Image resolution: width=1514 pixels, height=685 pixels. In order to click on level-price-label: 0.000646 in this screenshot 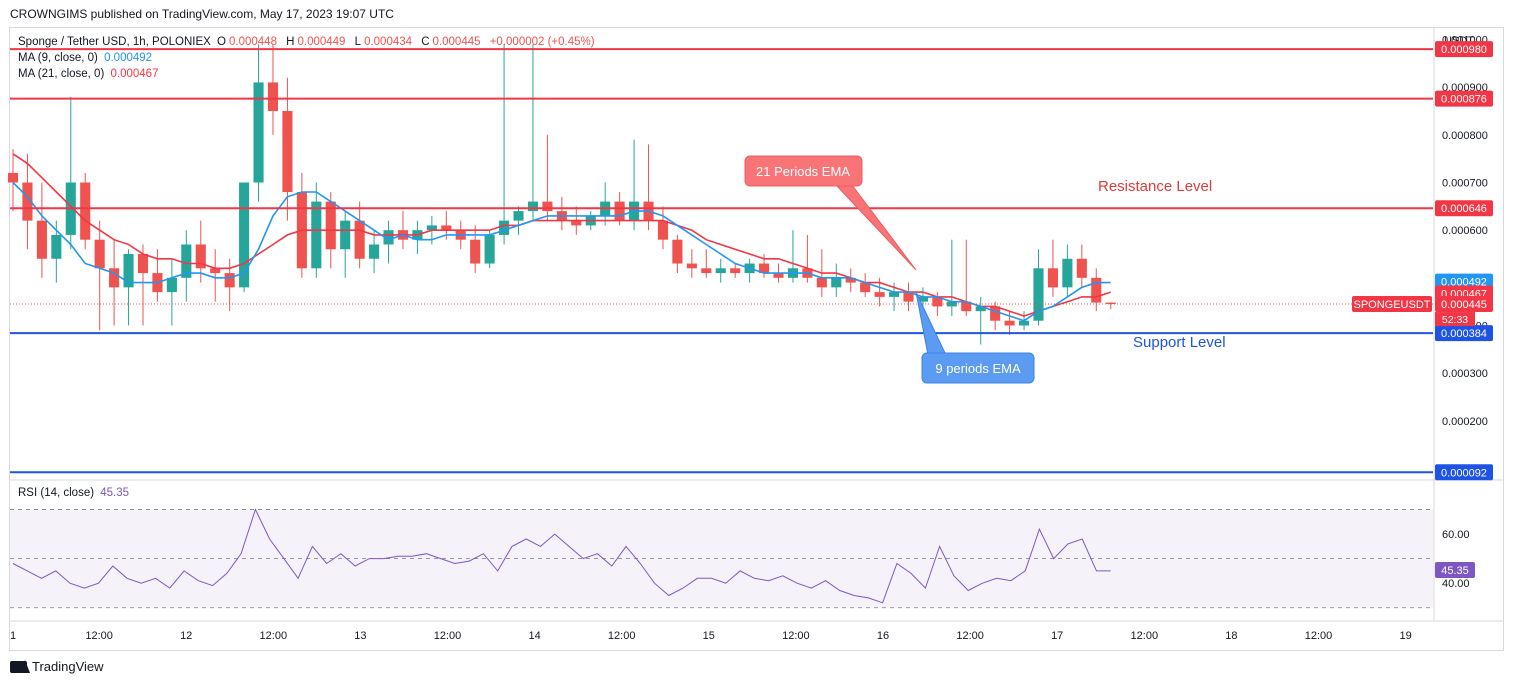, I will do `click(1464, 209)`.